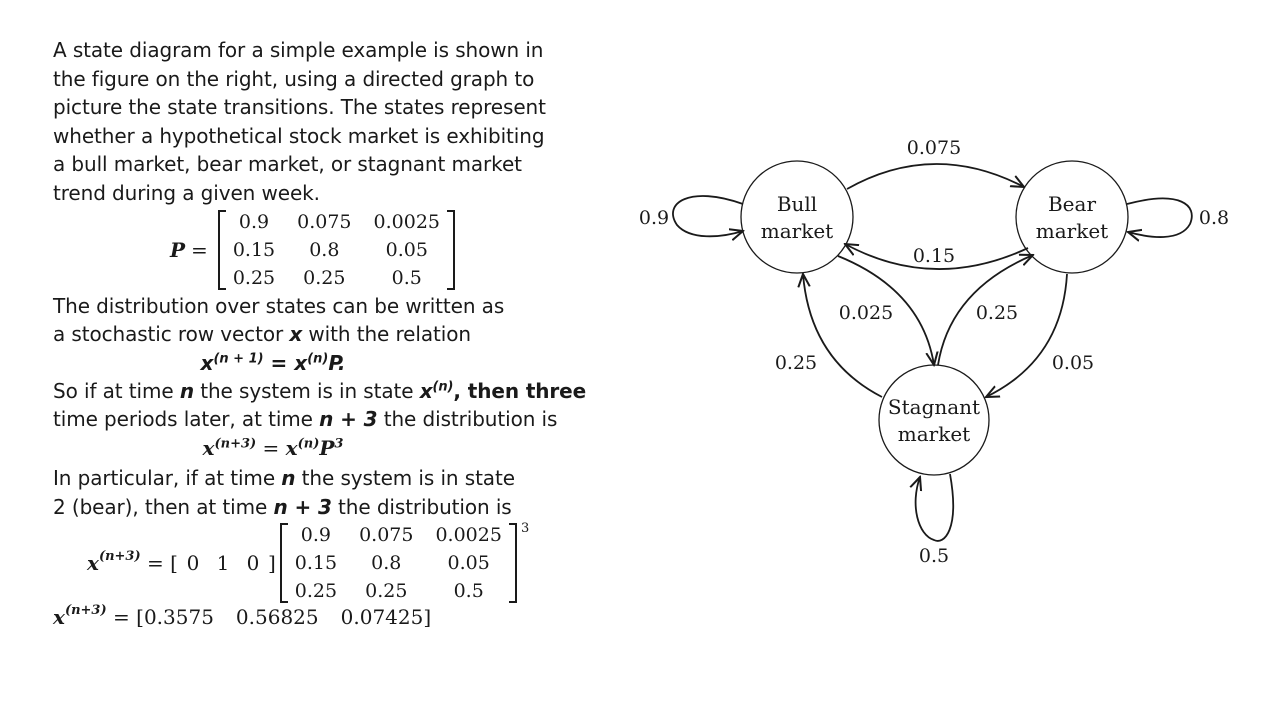  Describe the element at coordinates (59, 617) in the screenshot. I see `result-lhs-var: x` at that location.